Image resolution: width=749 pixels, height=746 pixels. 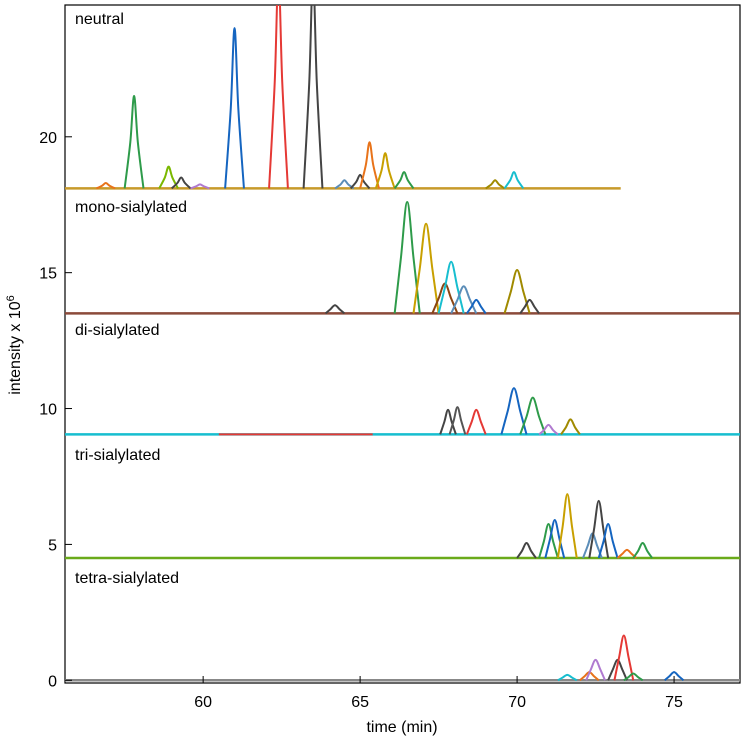 I want to click on y-axis-label: intensity x 106, so click(x=14, y=345).